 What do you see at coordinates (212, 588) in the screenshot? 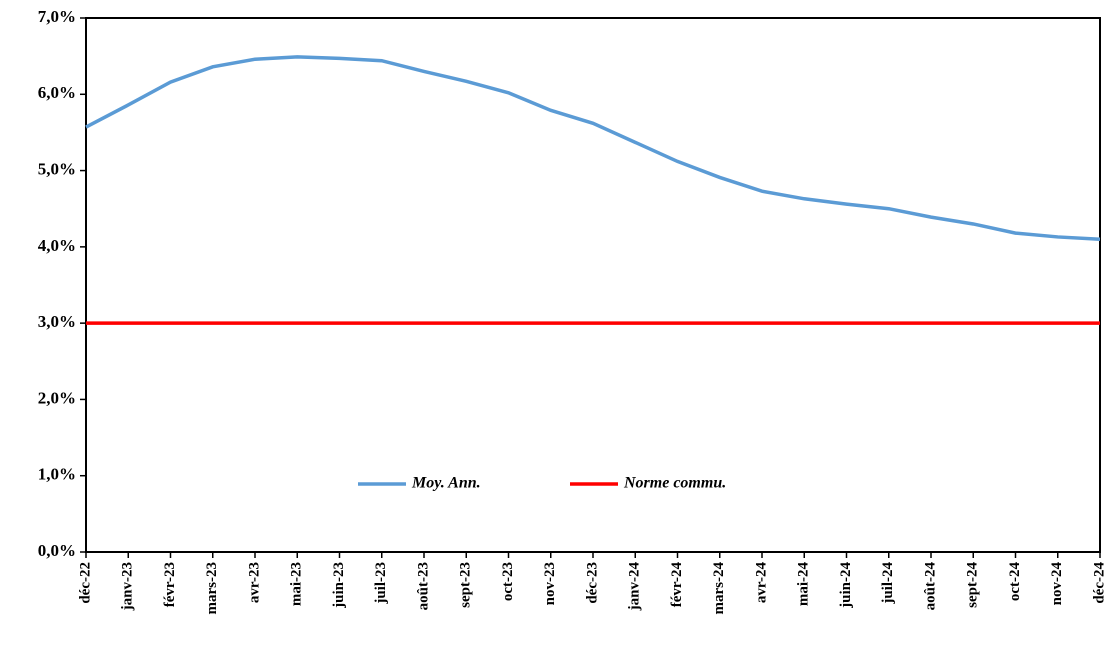
I see `x-tick-label: mars-23` at bounding box center [212, 588].